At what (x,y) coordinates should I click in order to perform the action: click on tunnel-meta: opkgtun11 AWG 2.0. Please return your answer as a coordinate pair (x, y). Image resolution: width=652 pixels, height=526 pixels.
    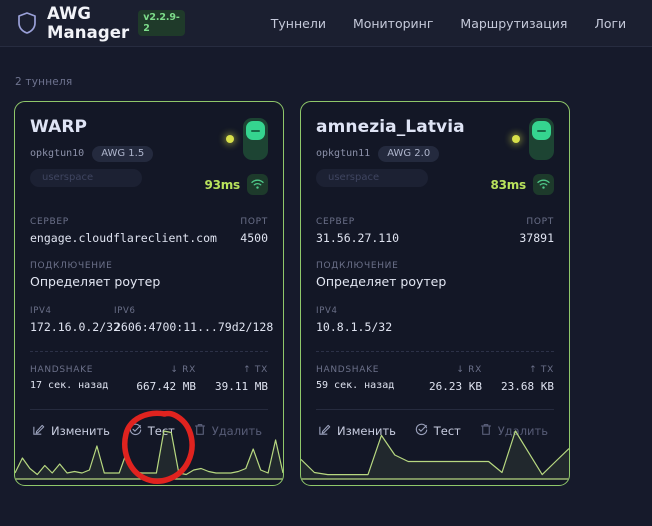
    Looking at the image, I should click on (390, 154).